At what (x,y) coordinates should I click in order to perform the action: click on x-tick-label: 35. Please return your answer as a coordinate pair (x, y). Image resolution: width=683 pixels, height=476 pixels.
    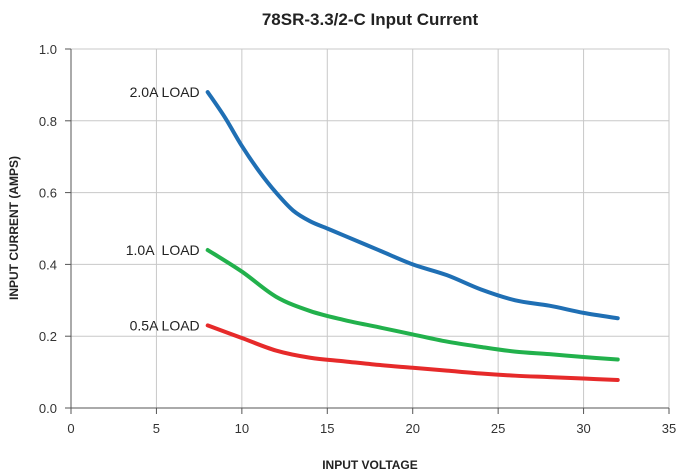
    Looking at the image, I should click on (669, 428).